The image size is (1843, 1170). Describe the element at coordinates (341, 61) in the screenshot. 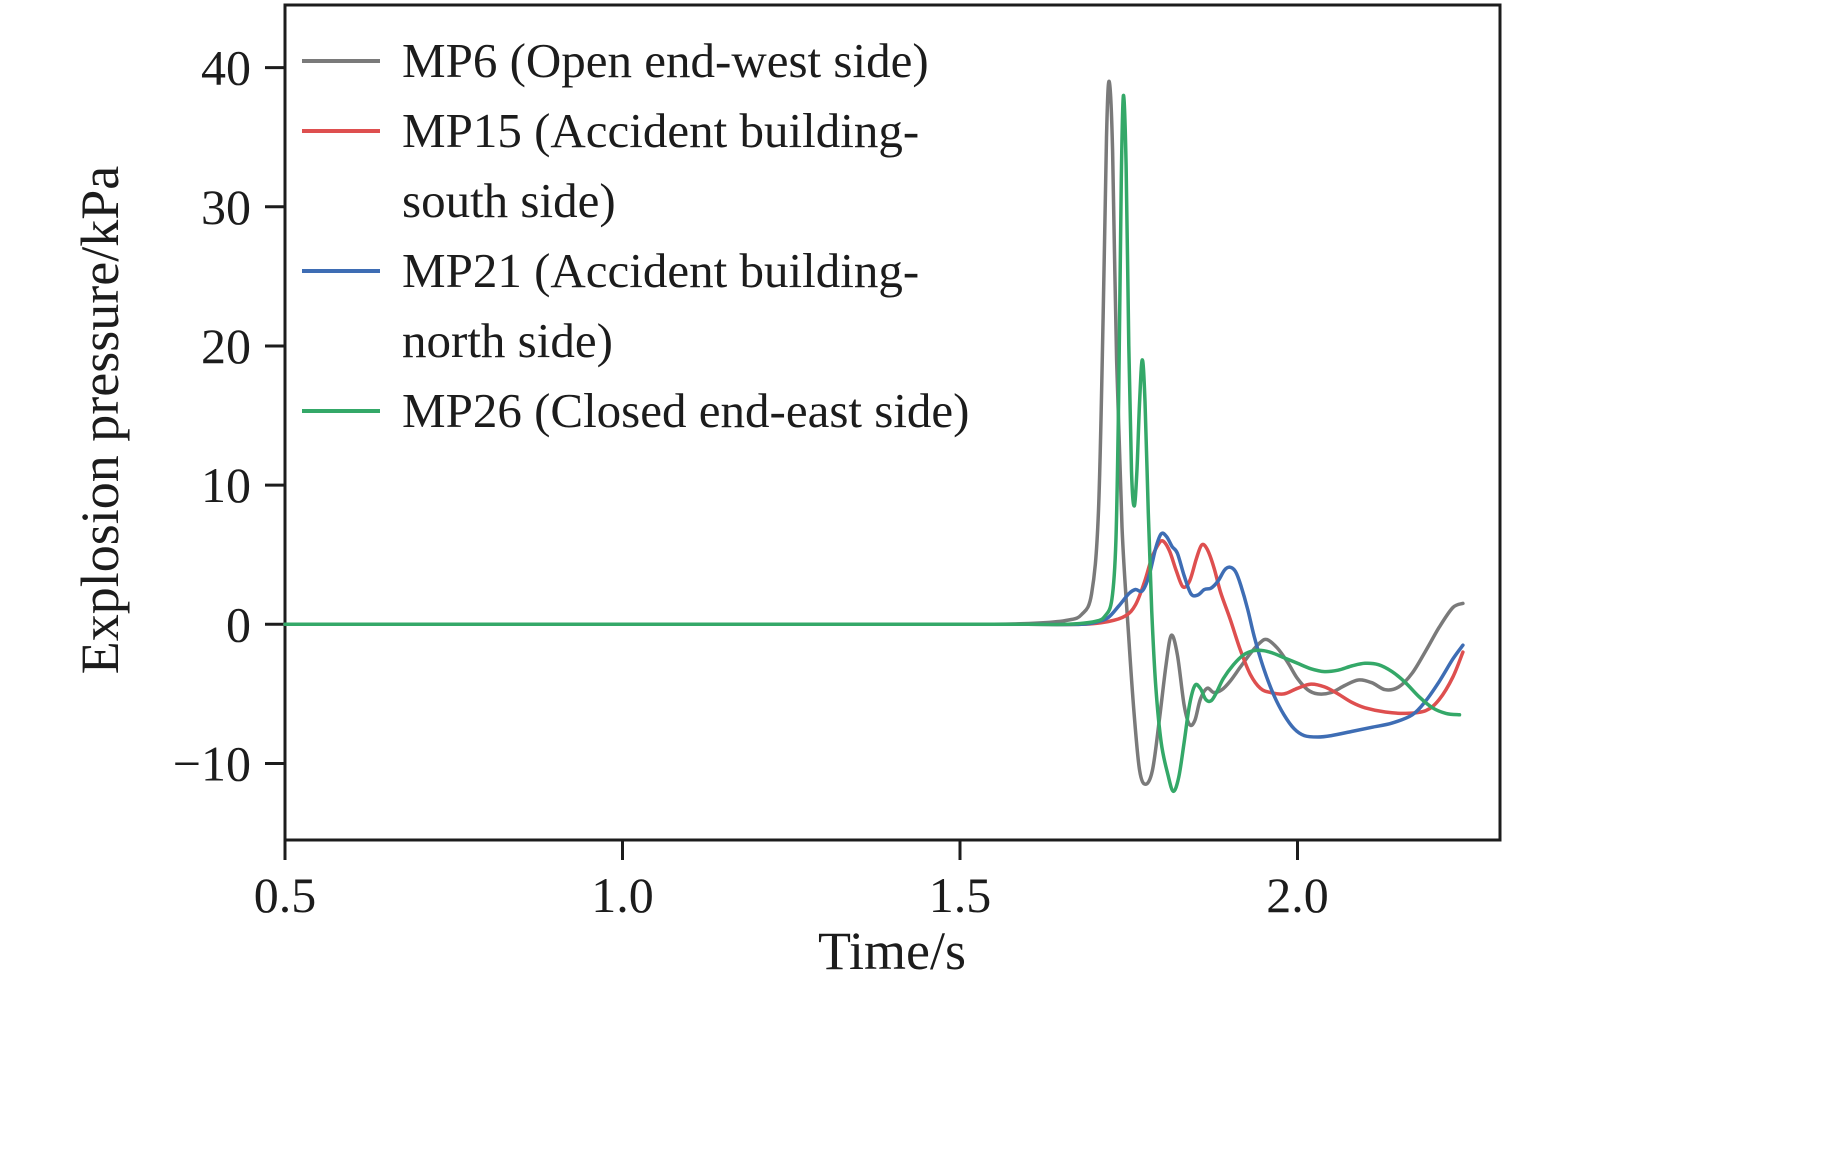

I see `legend-swatch-mp6` at that location.